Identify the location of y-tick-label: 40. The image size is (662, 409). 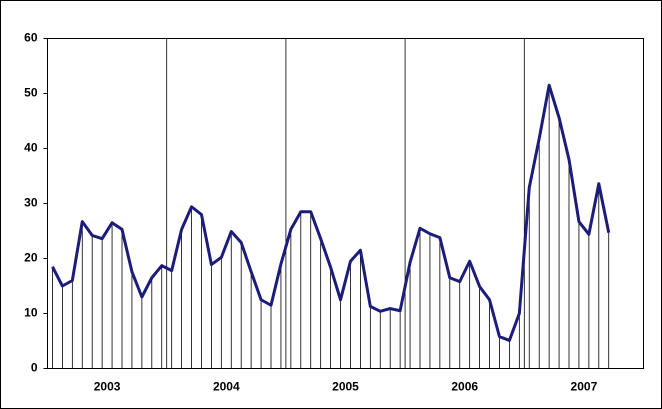
(31, 148).